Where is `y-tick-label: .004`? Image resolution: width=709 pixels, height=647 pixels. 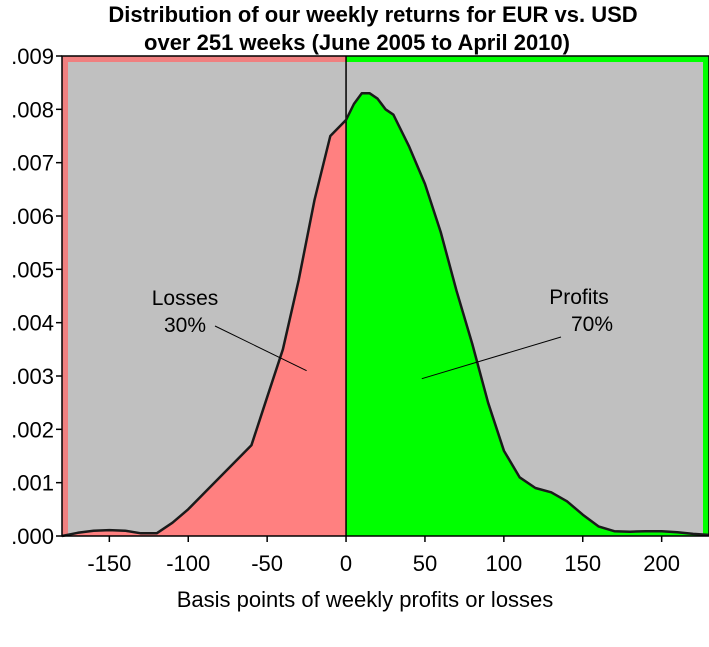 y-tick-label: .004 is located at coordinates (32, 323).